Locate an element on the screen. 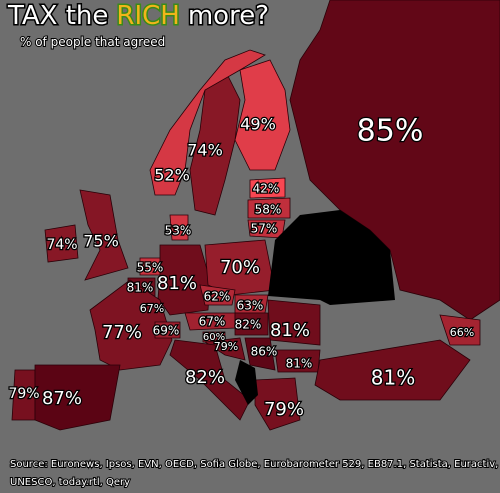 The image size is (500, 493). region-label: 58% is located at coordinates (268, 210).